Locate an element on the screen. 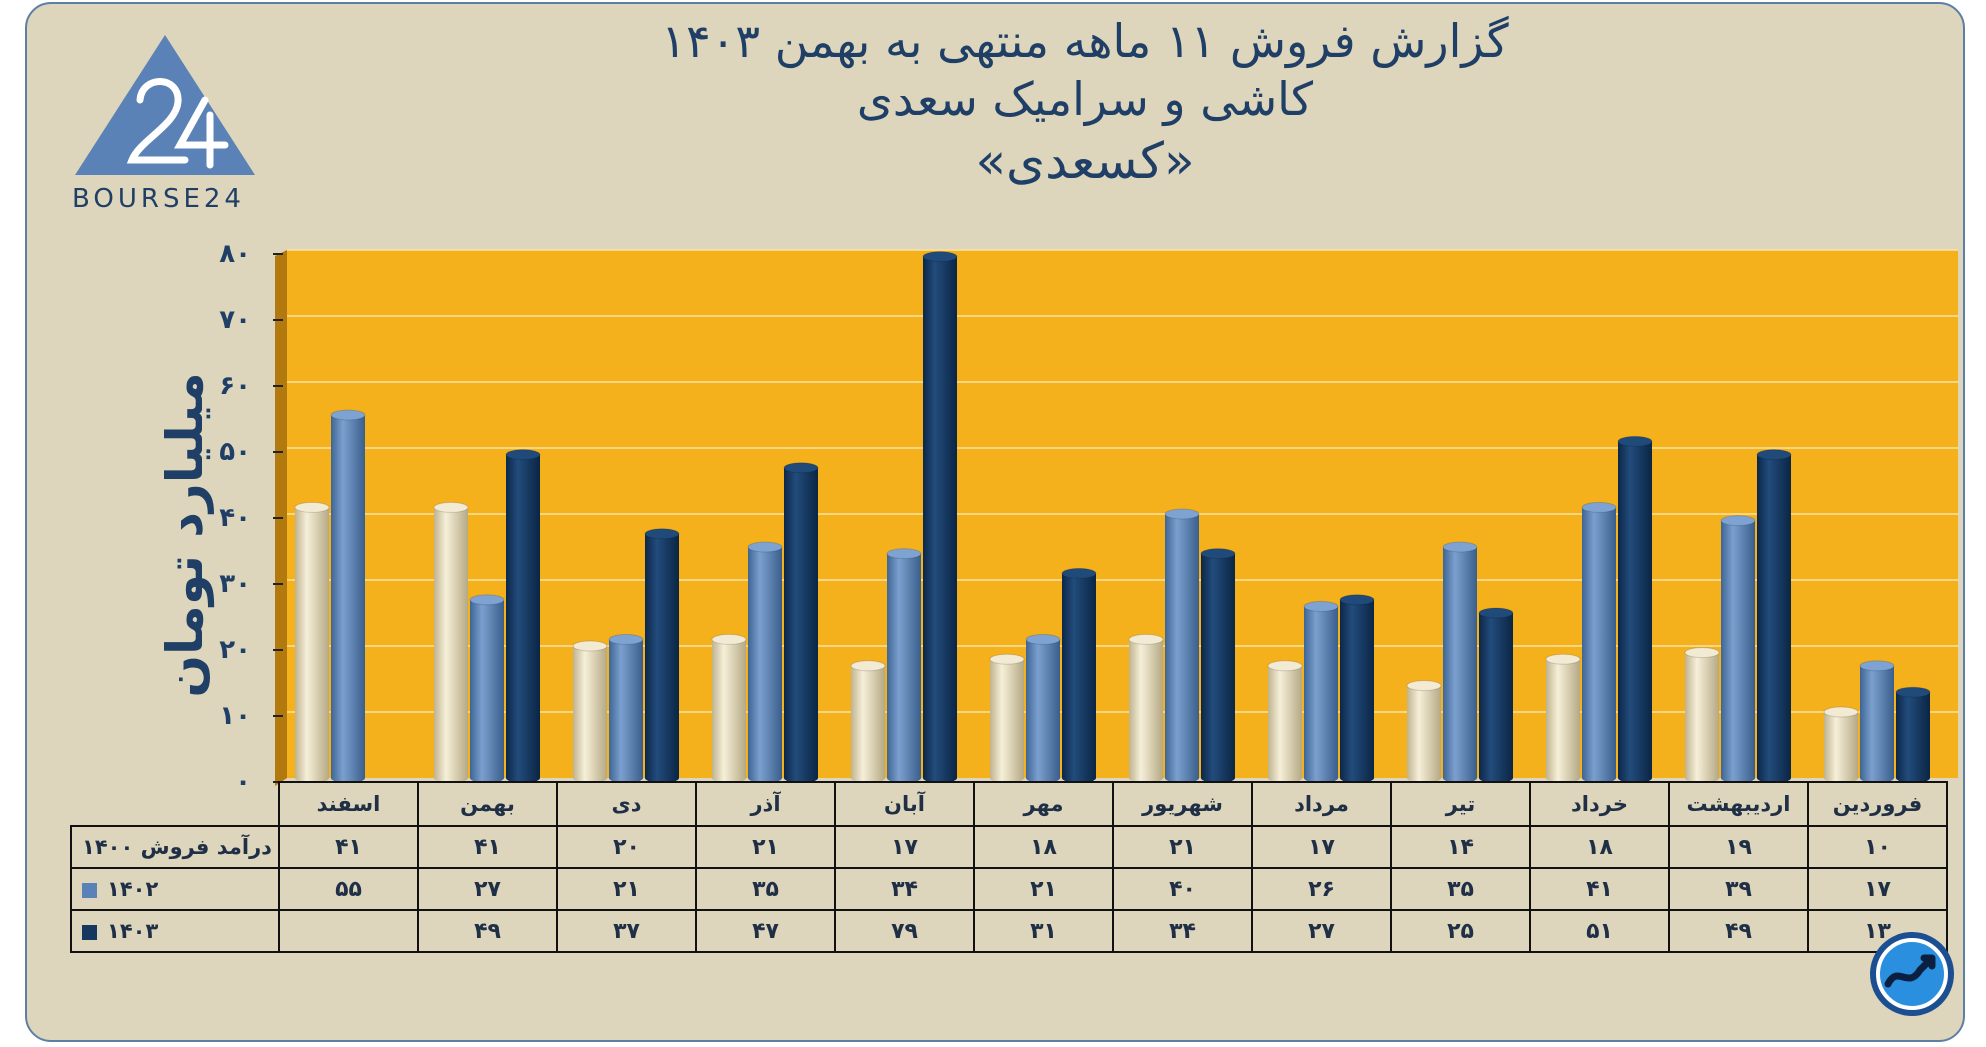 This screenshot has height=1047, width=1986. trend-badge-icon is located at coordinates (1912, 974).